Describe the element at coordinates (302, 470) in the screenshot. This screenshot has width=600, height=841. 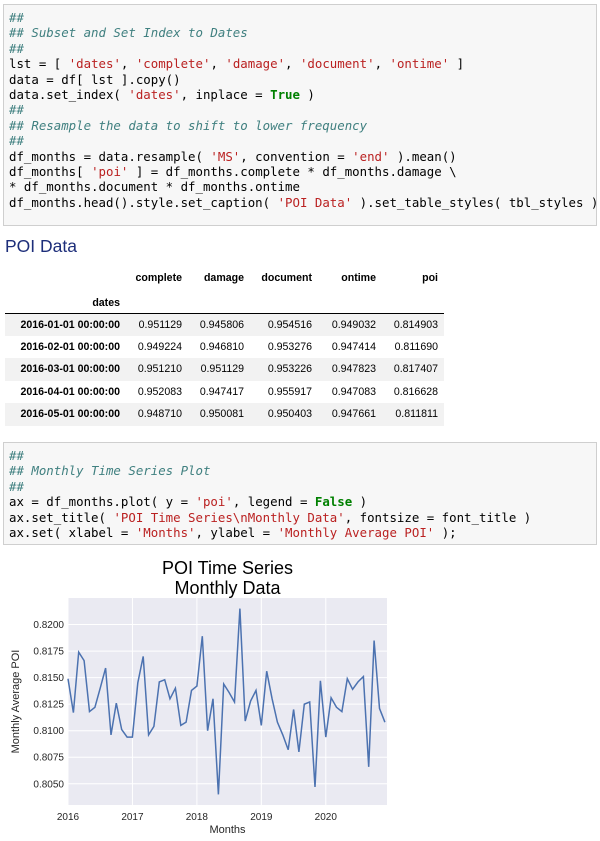
I see `code-line: ## Monthly Time Series Plot` at that location.